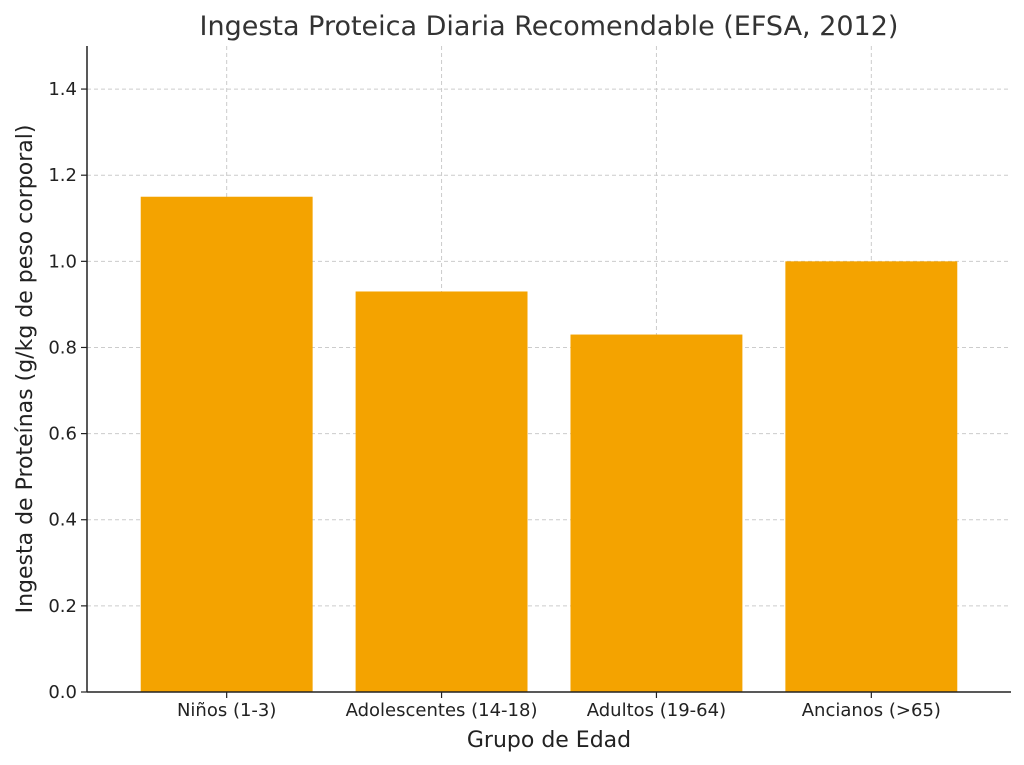 Image resolution: width=1024 pixels, height=765 pixels. Describe the element at coordinates (62, 692) in the screenshot. I see `y-tick-label: 0.0` at that location.